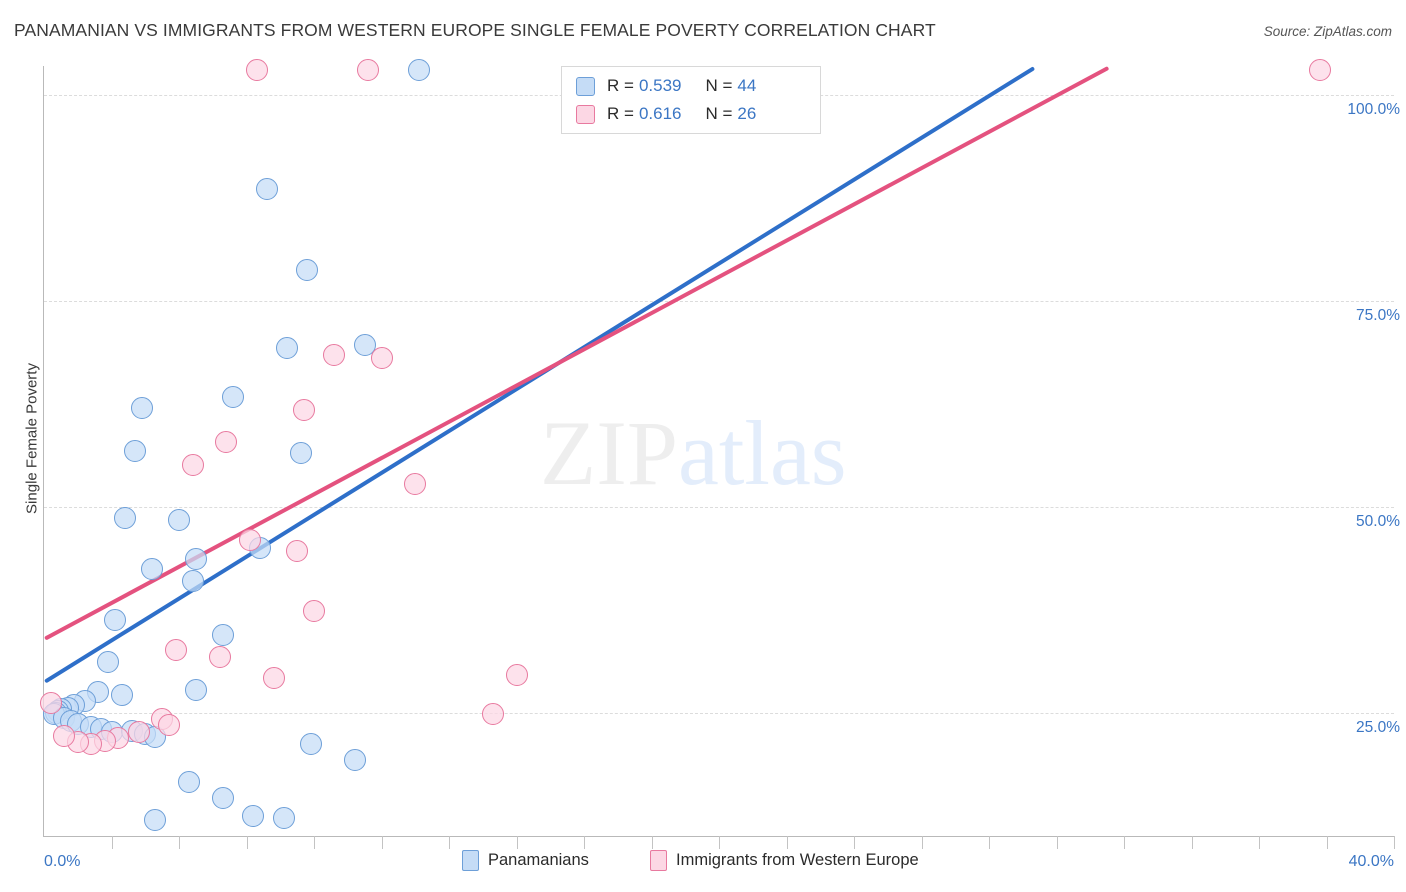 The width and height of the screenshot is (1406, 892). Describe the element at coordinates (1371, 861) in the screenshot. I see `x-axis-max-label: 40.0%` at that location.